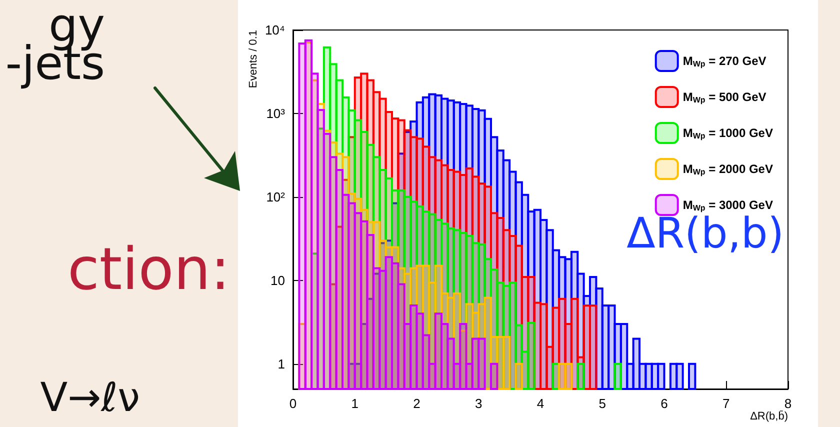  What do you see at coordinates (769, 416) in the screenshot?
I see `x-axis-title: ΔR(b,b̄)` at bounding box center [769, 416].